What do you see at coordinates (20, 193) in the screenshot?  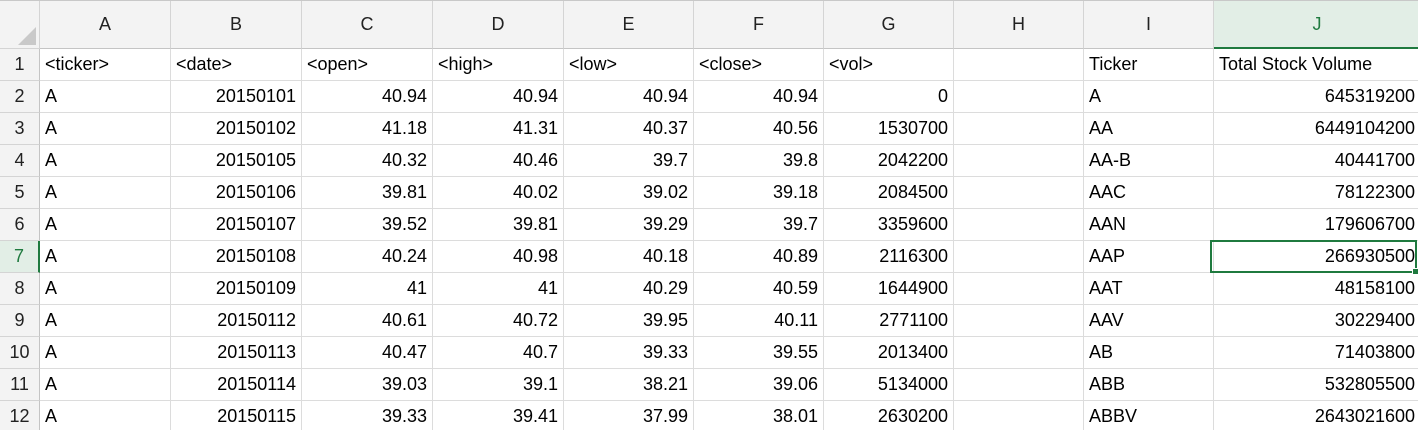 I see `row-header-5: 5` at bounding box center [20, 193].